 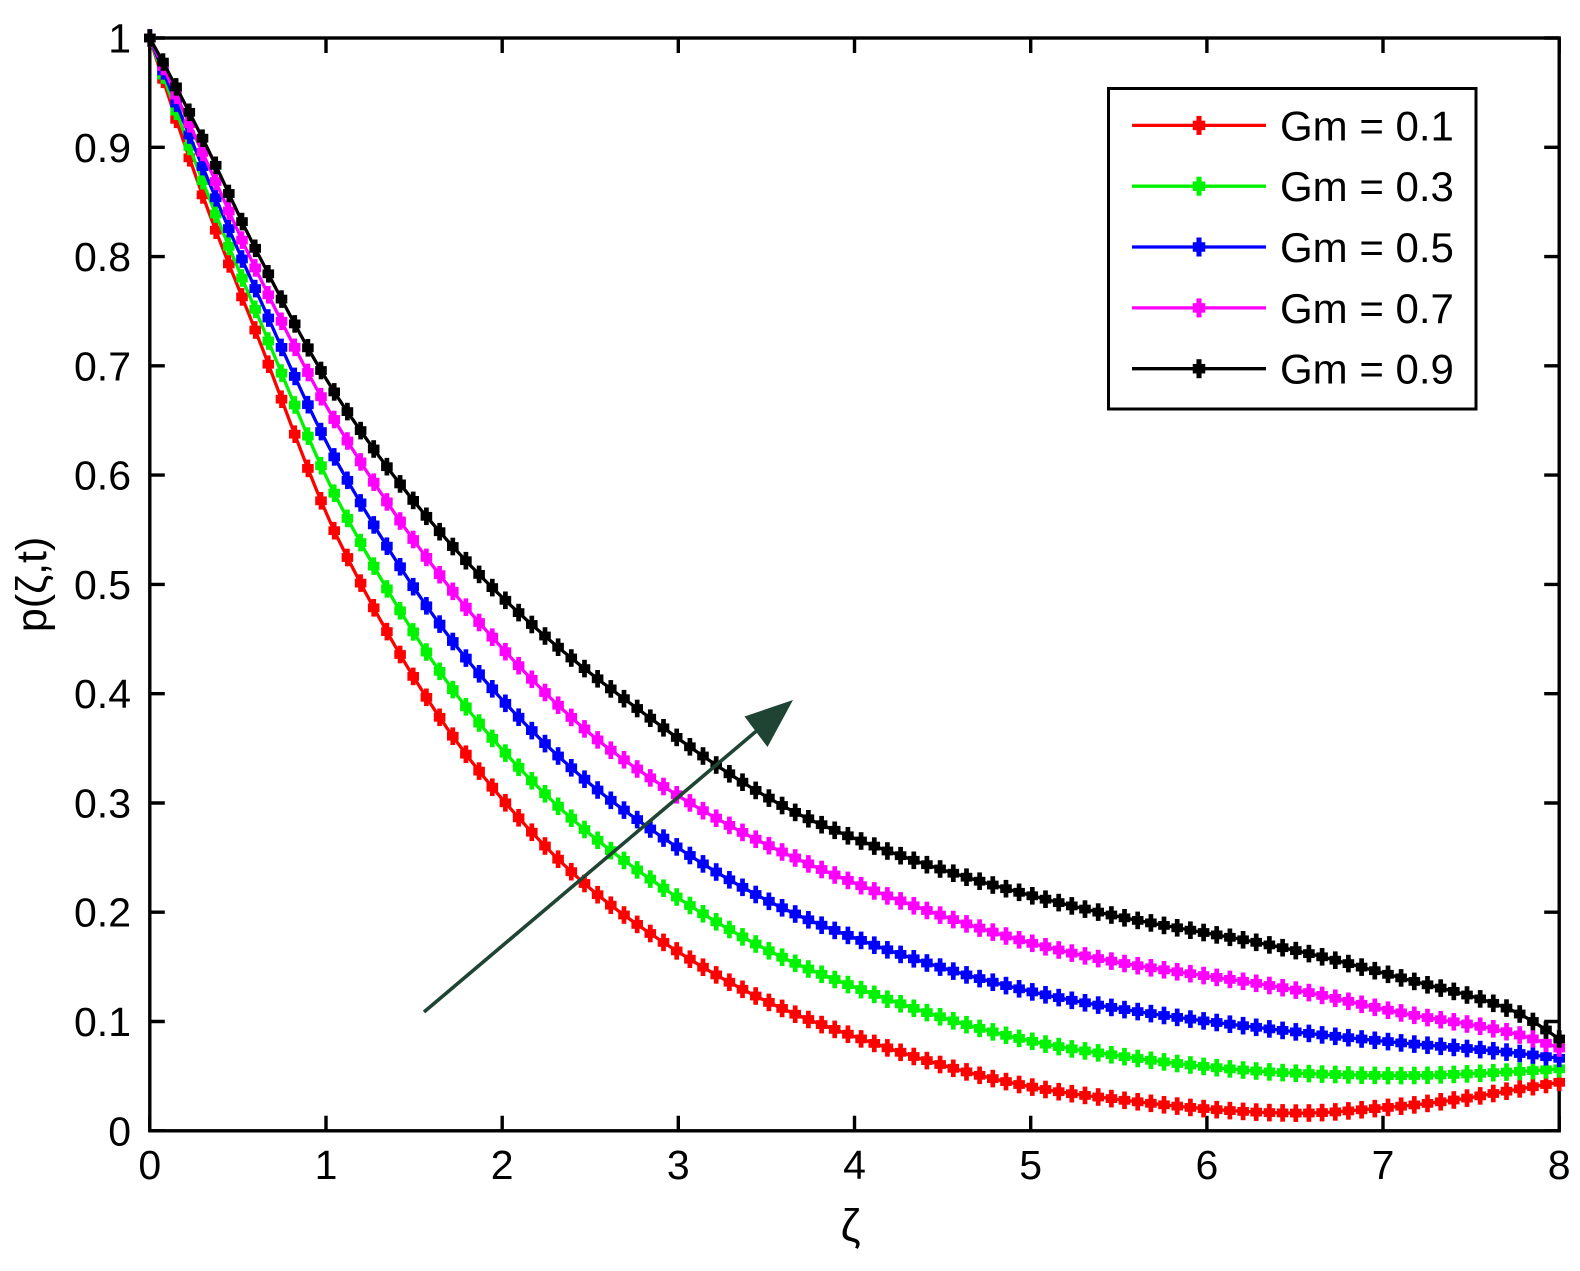 What do you see at coordinates (102, 694) in the screenshot?
I see `svg-text: 0.4` at bounding box center [102, 694].